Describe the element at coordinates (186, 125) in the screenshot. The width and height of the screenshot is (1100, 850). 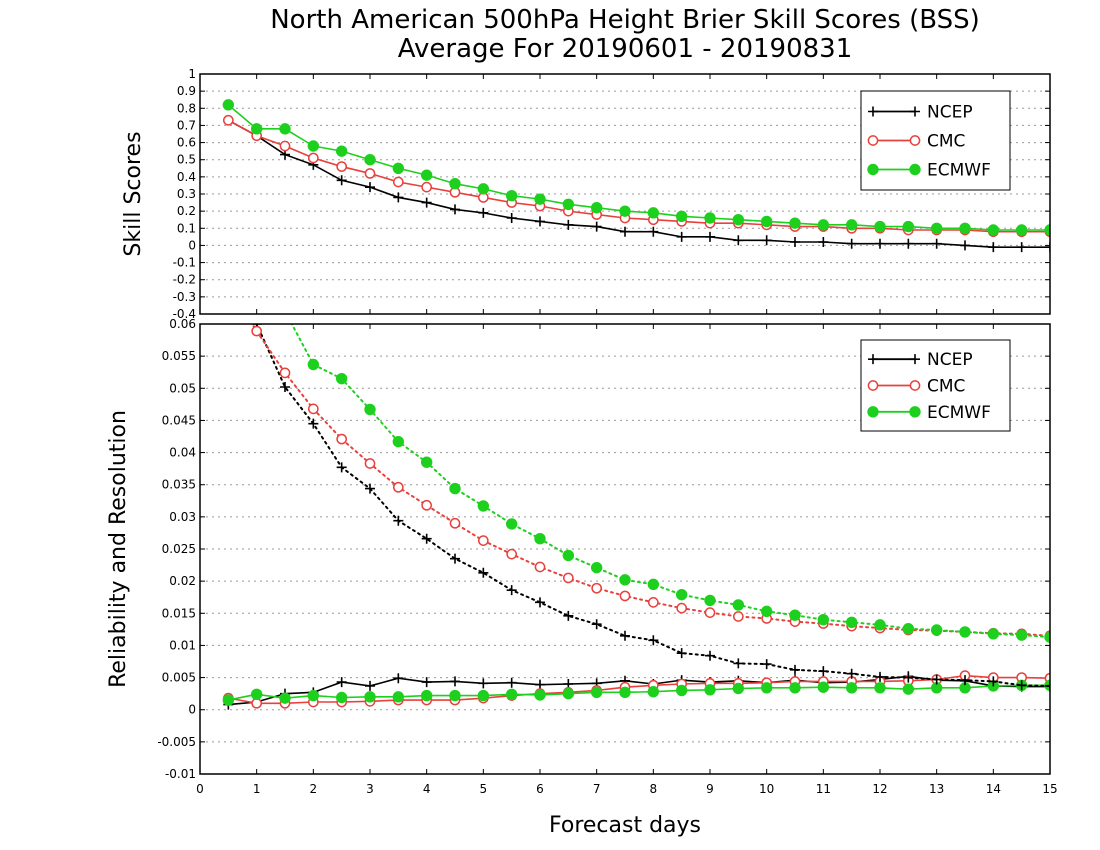
I see `y-tick-label: 0.7` at that location.